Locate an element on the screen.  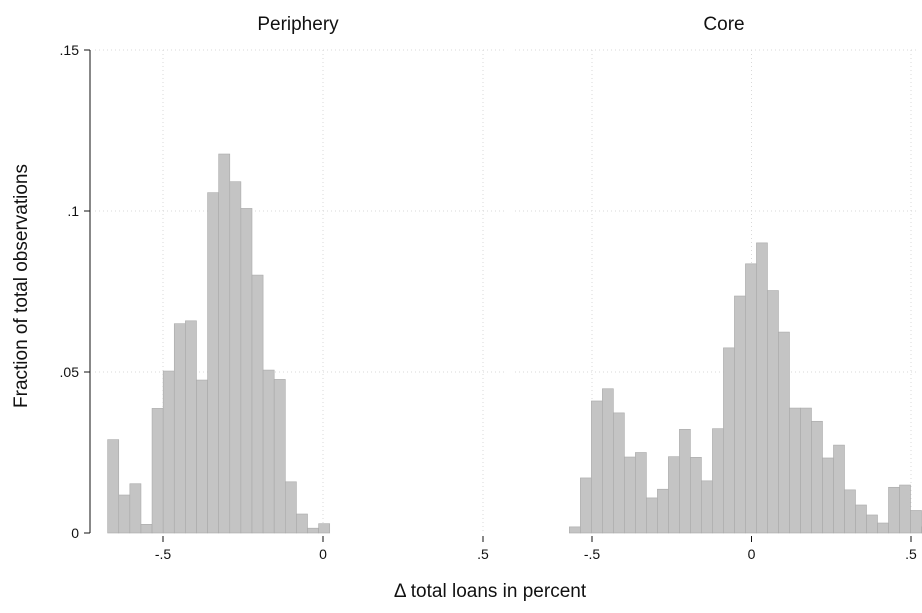
y-tick-label: 0 is located at coordinates (75, 533).